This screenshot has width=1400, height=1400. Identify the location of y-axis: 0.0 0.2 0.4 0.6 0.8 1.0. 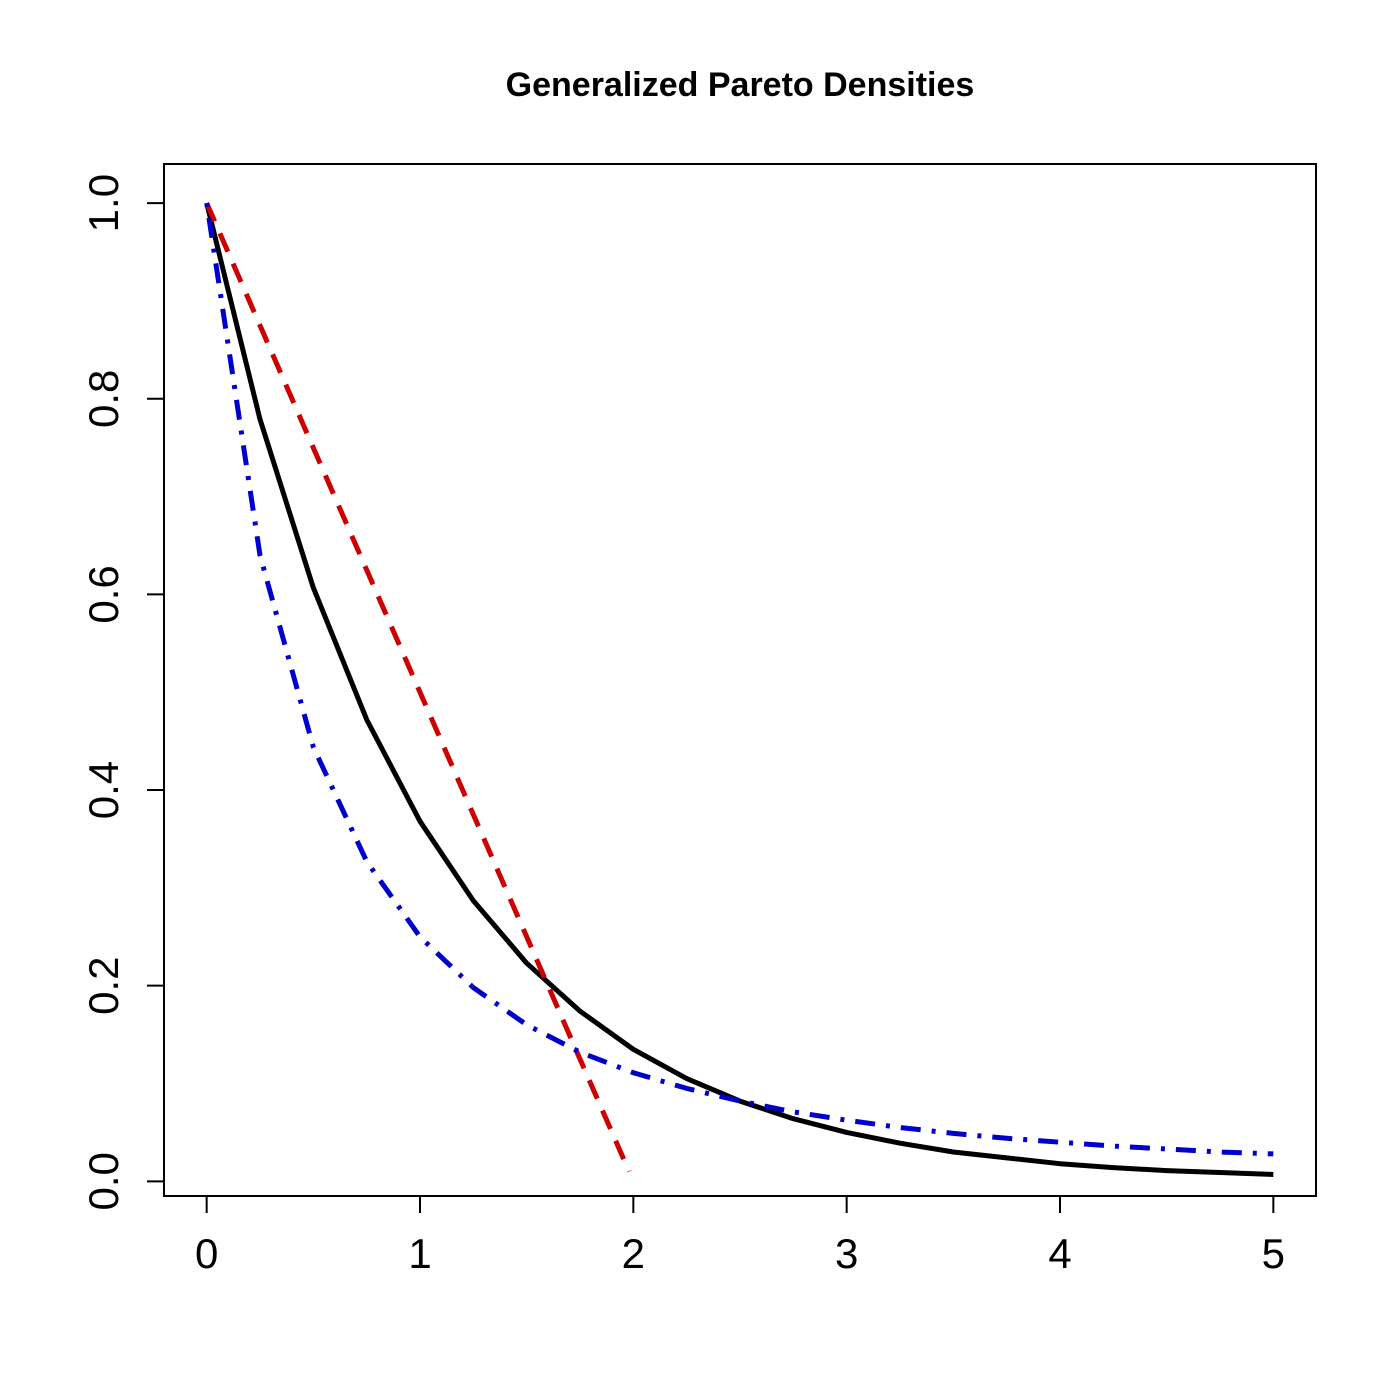
(122, 692).